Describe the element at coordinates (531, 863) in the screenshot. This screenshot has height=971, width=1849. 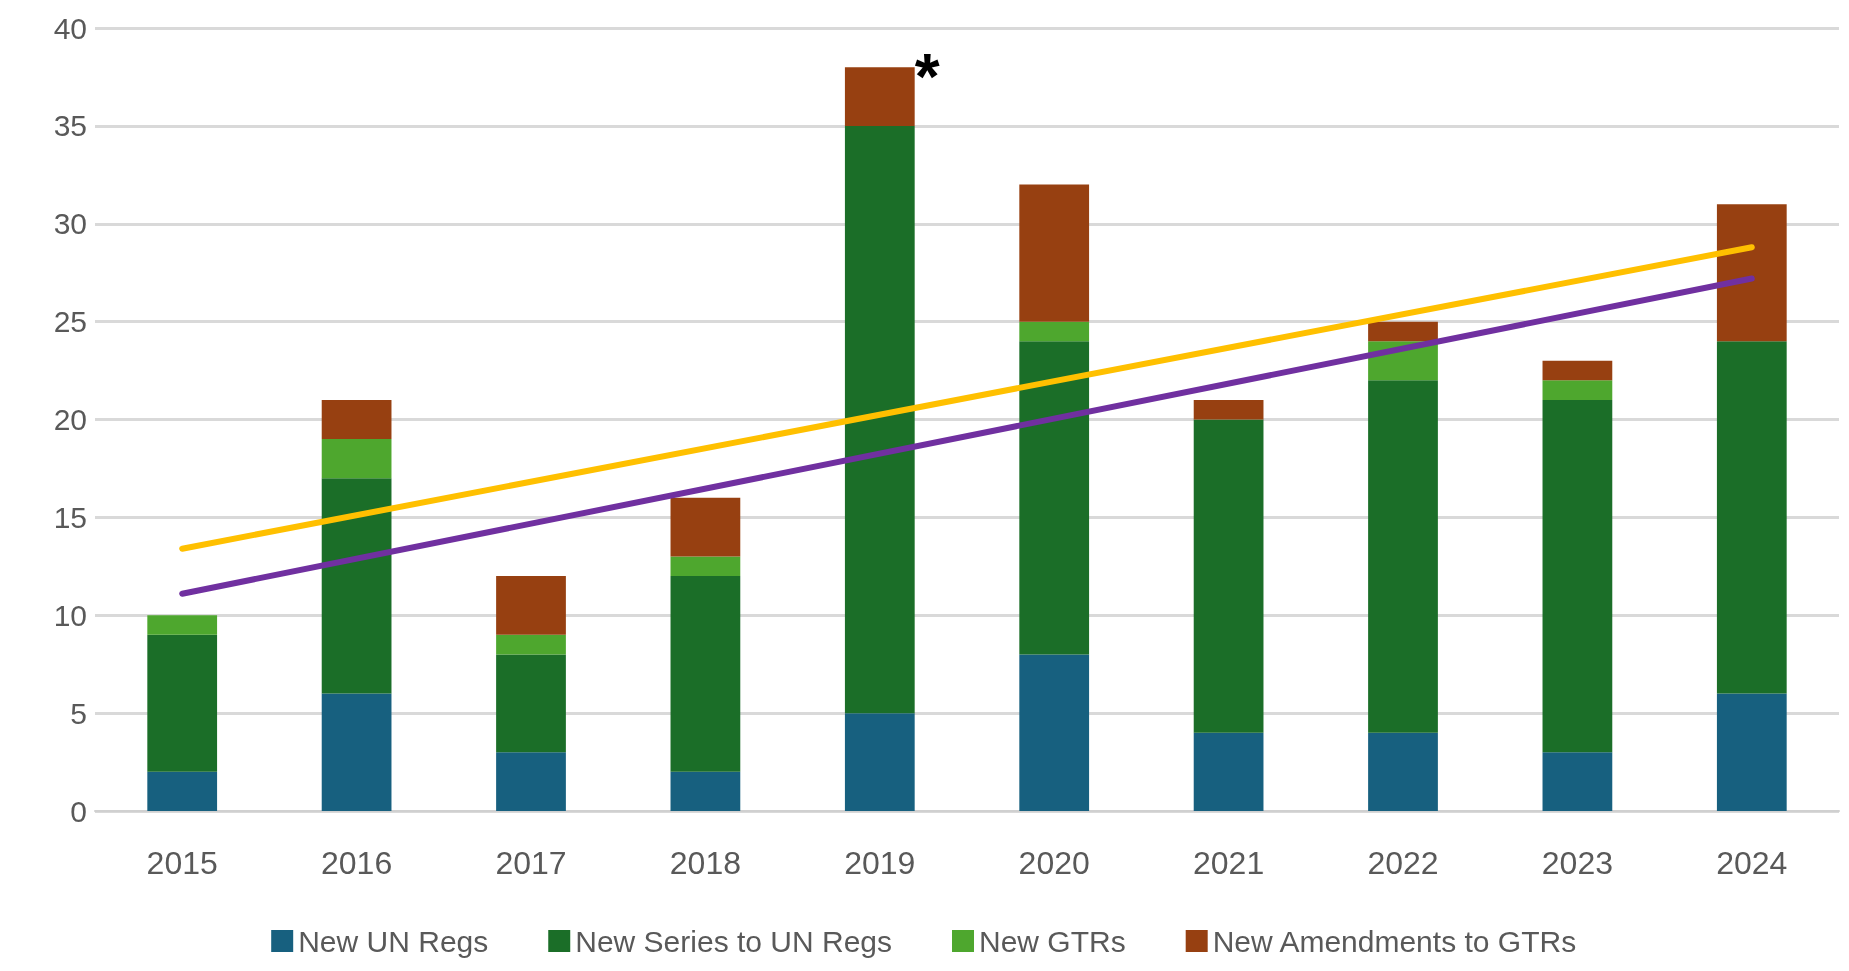
I see `x-tick-label: 2017` at that location.